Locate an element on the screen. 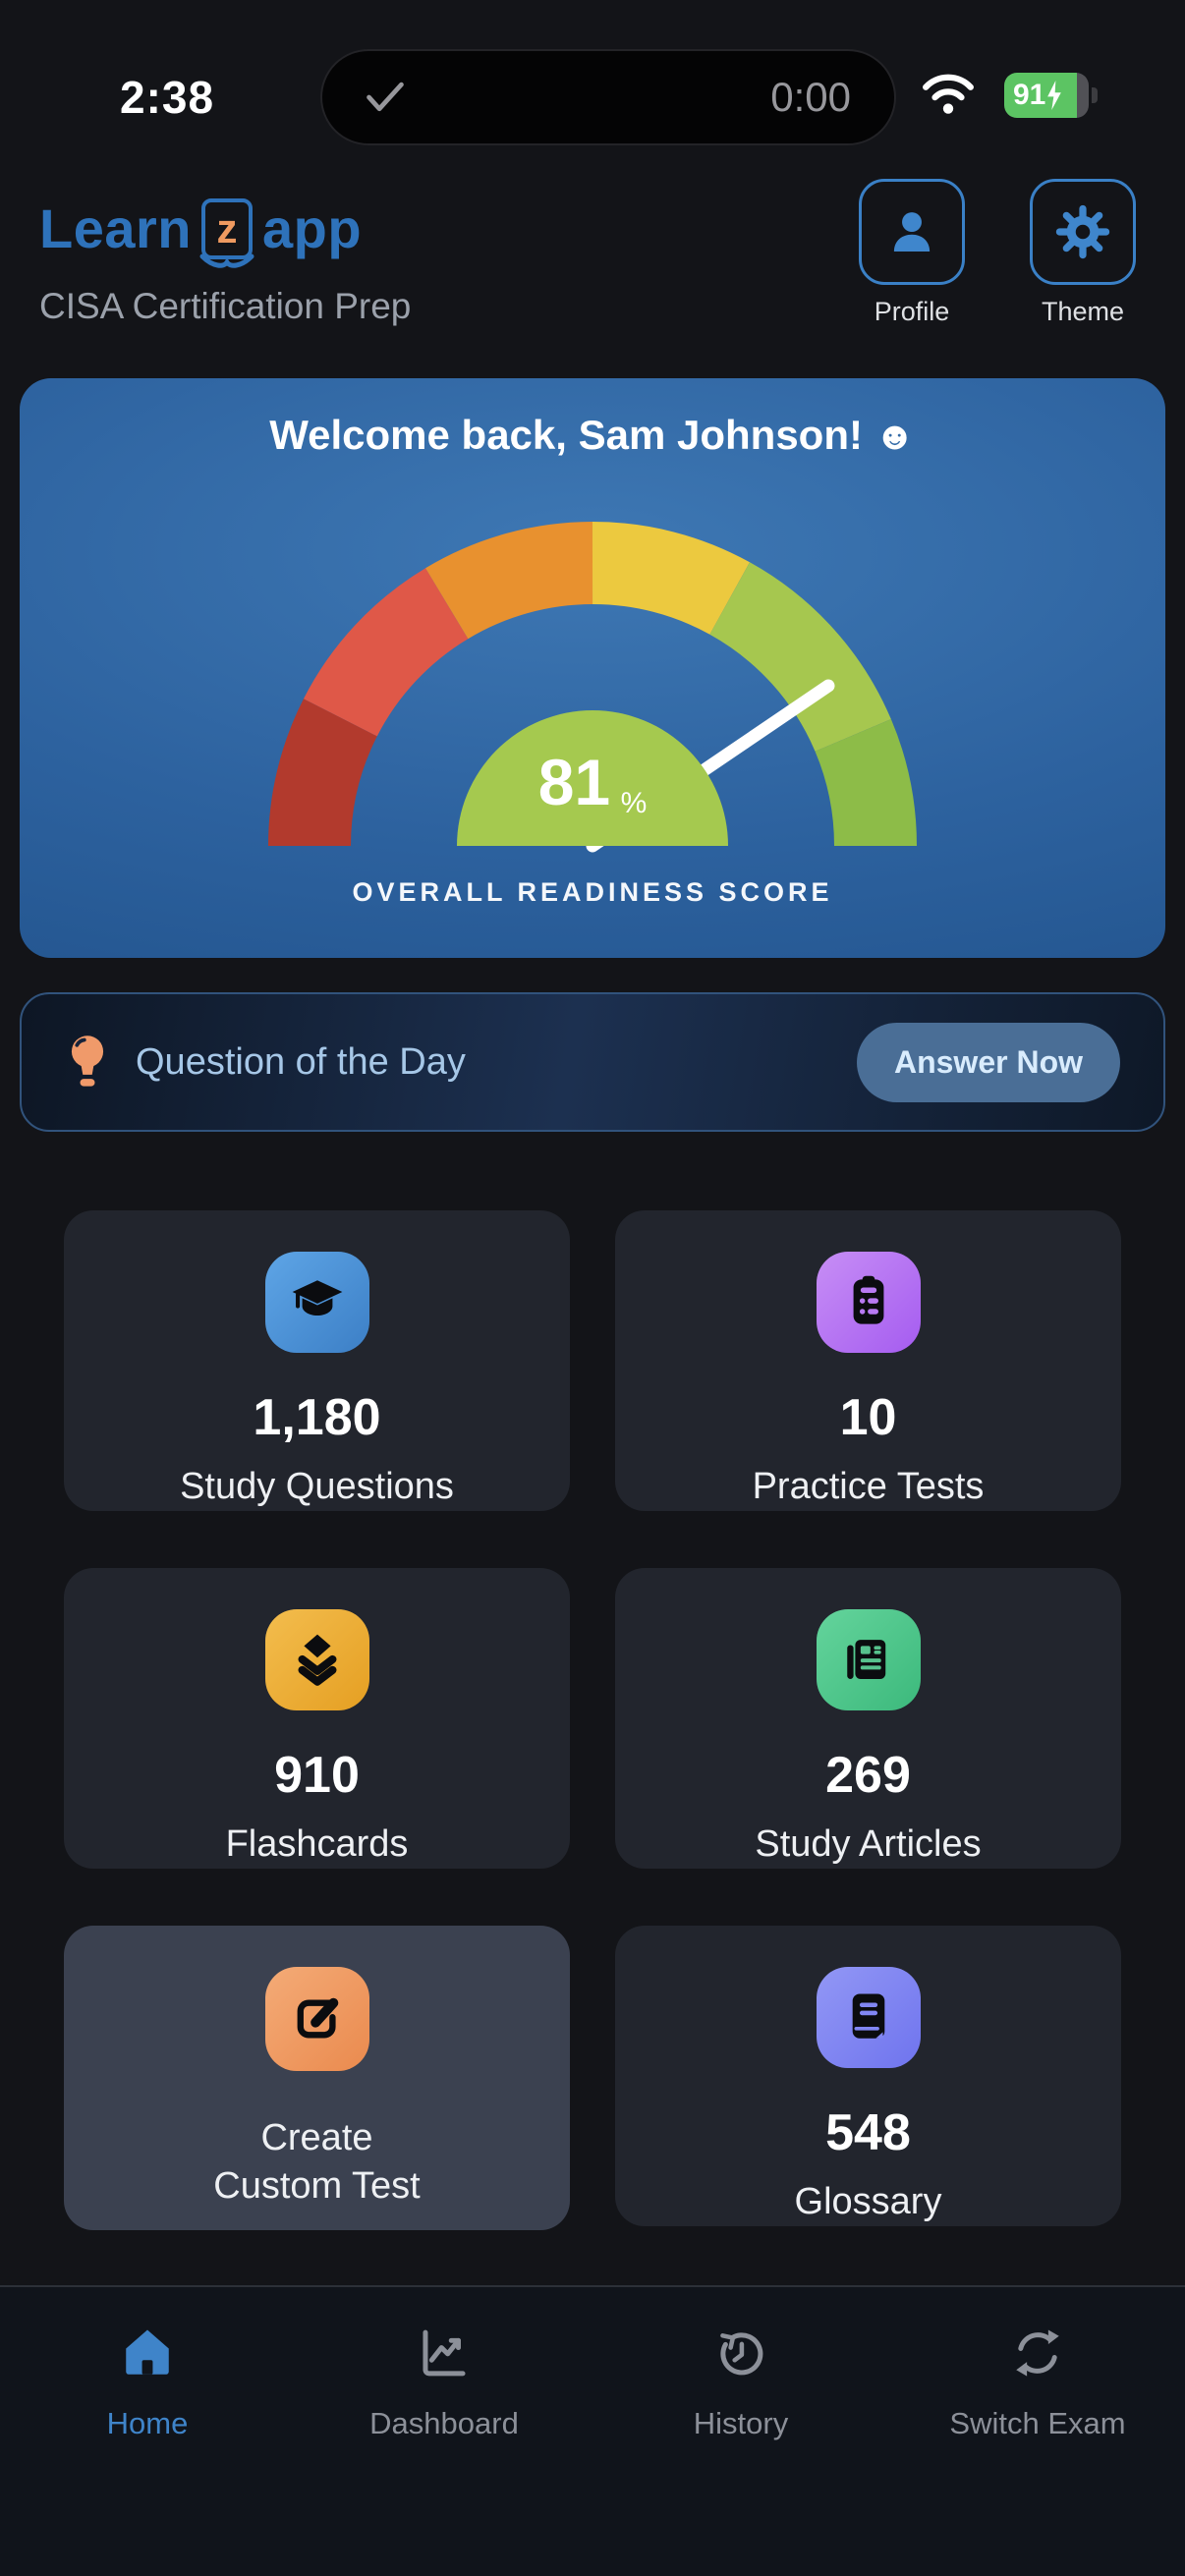  nav-item-dashboard: Dashboard is located at coordinates (444, 2450).